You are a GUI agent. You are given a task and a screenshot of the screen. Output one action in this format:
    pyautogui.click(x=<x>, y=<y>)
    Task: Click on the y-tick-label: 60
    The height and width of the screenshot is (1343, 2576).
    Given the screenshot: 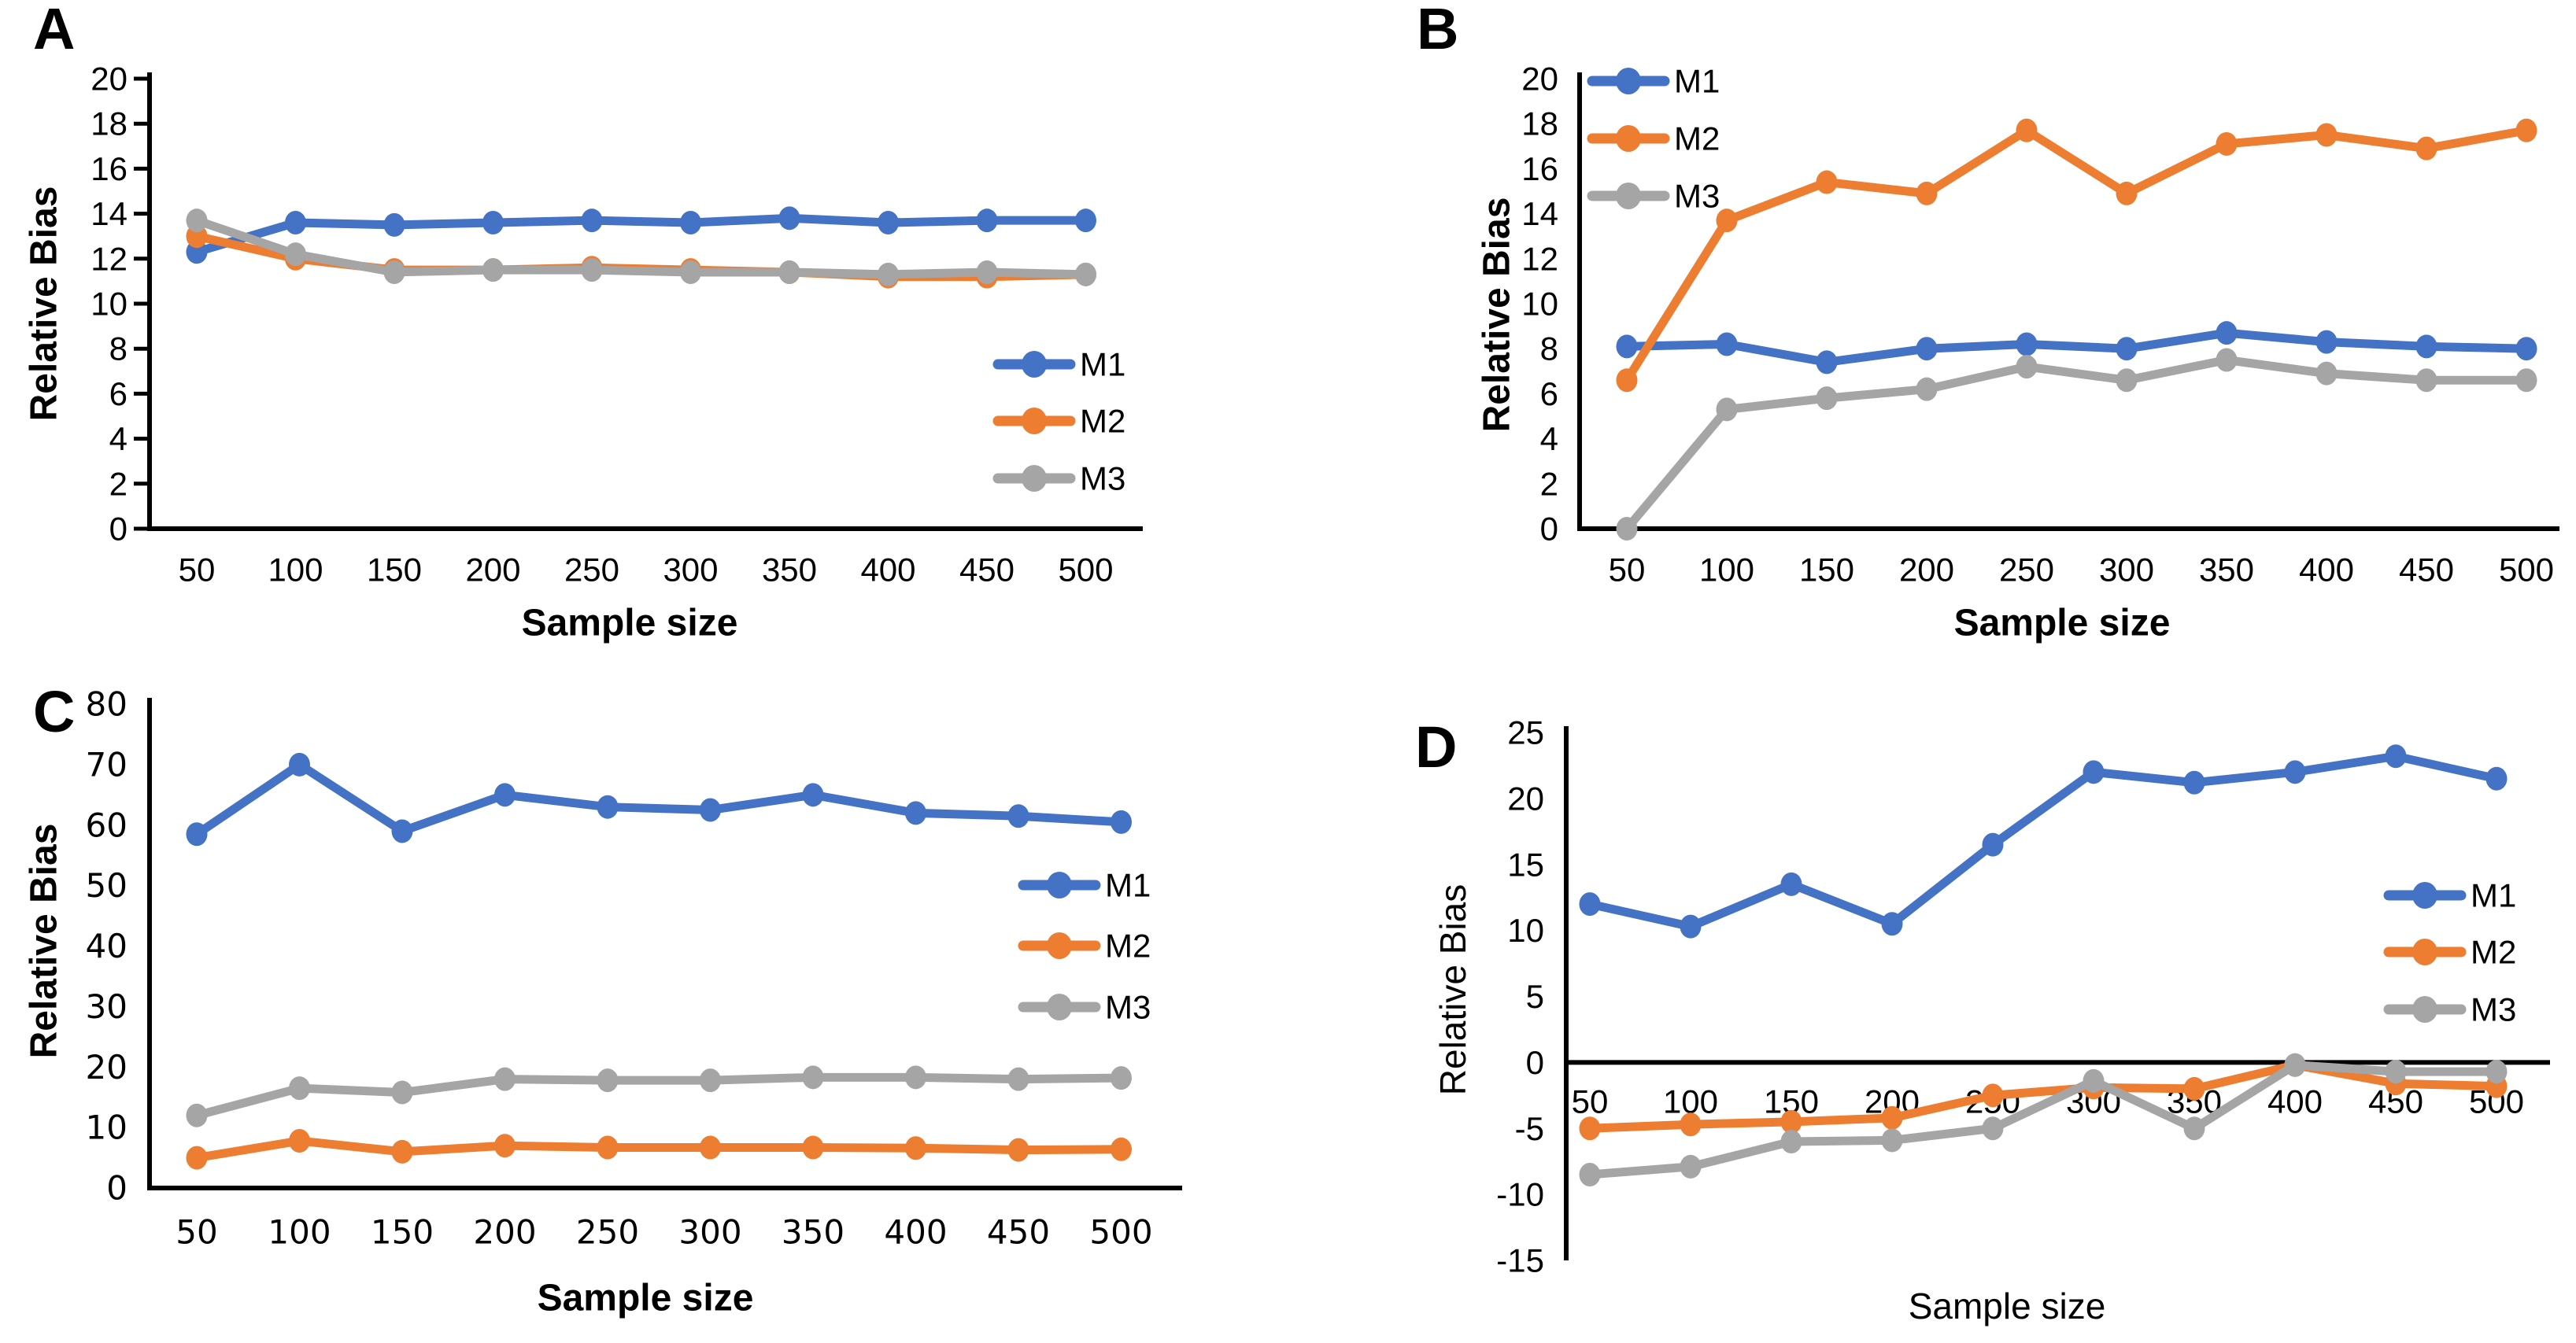 What is the action you would take?
    pyautogui.click(x=107, y=825)
    